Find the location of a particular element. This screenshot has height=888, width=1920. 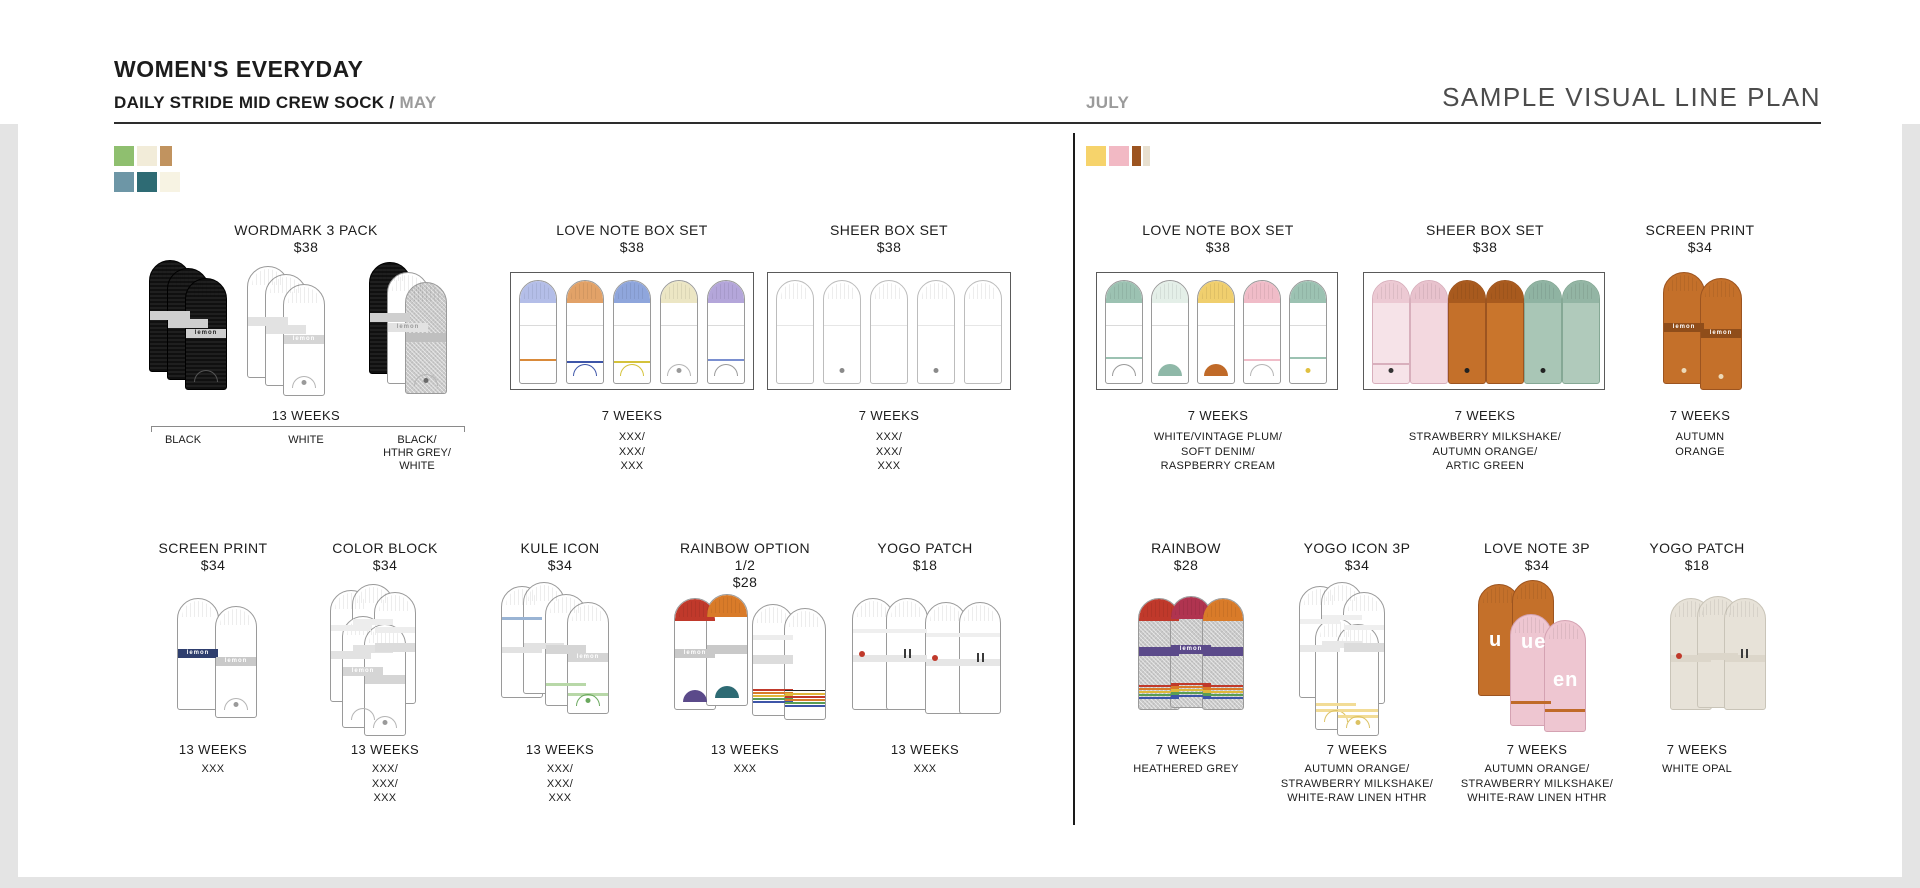

color-swatch is located at coordinates (166, 156).